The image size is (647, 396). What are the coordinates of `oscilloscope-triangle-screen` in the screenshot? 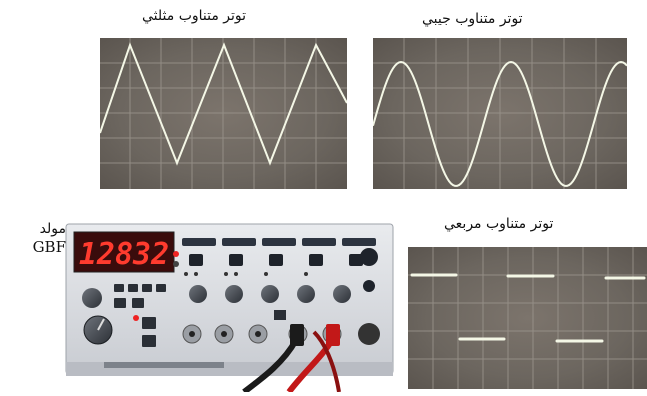 It's located at (223, 113).